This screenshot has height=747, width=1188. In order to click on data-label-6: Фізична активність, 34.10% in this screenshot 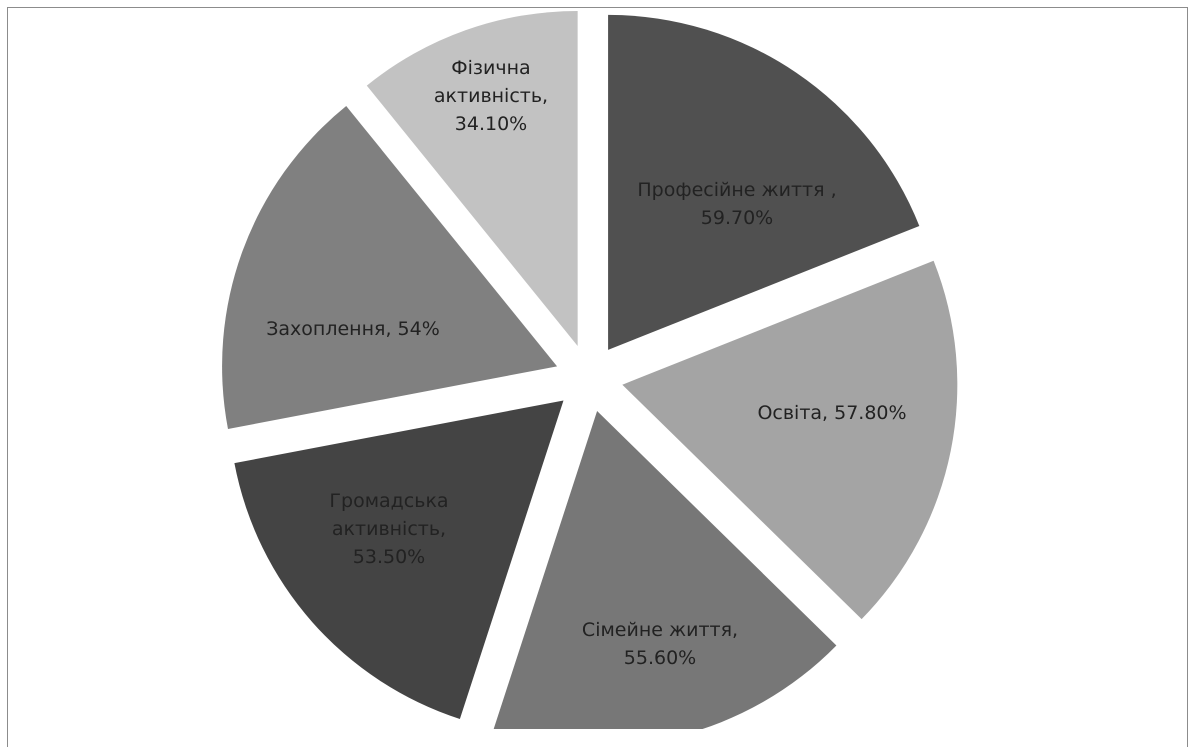, I will do `click(491, 96)`.